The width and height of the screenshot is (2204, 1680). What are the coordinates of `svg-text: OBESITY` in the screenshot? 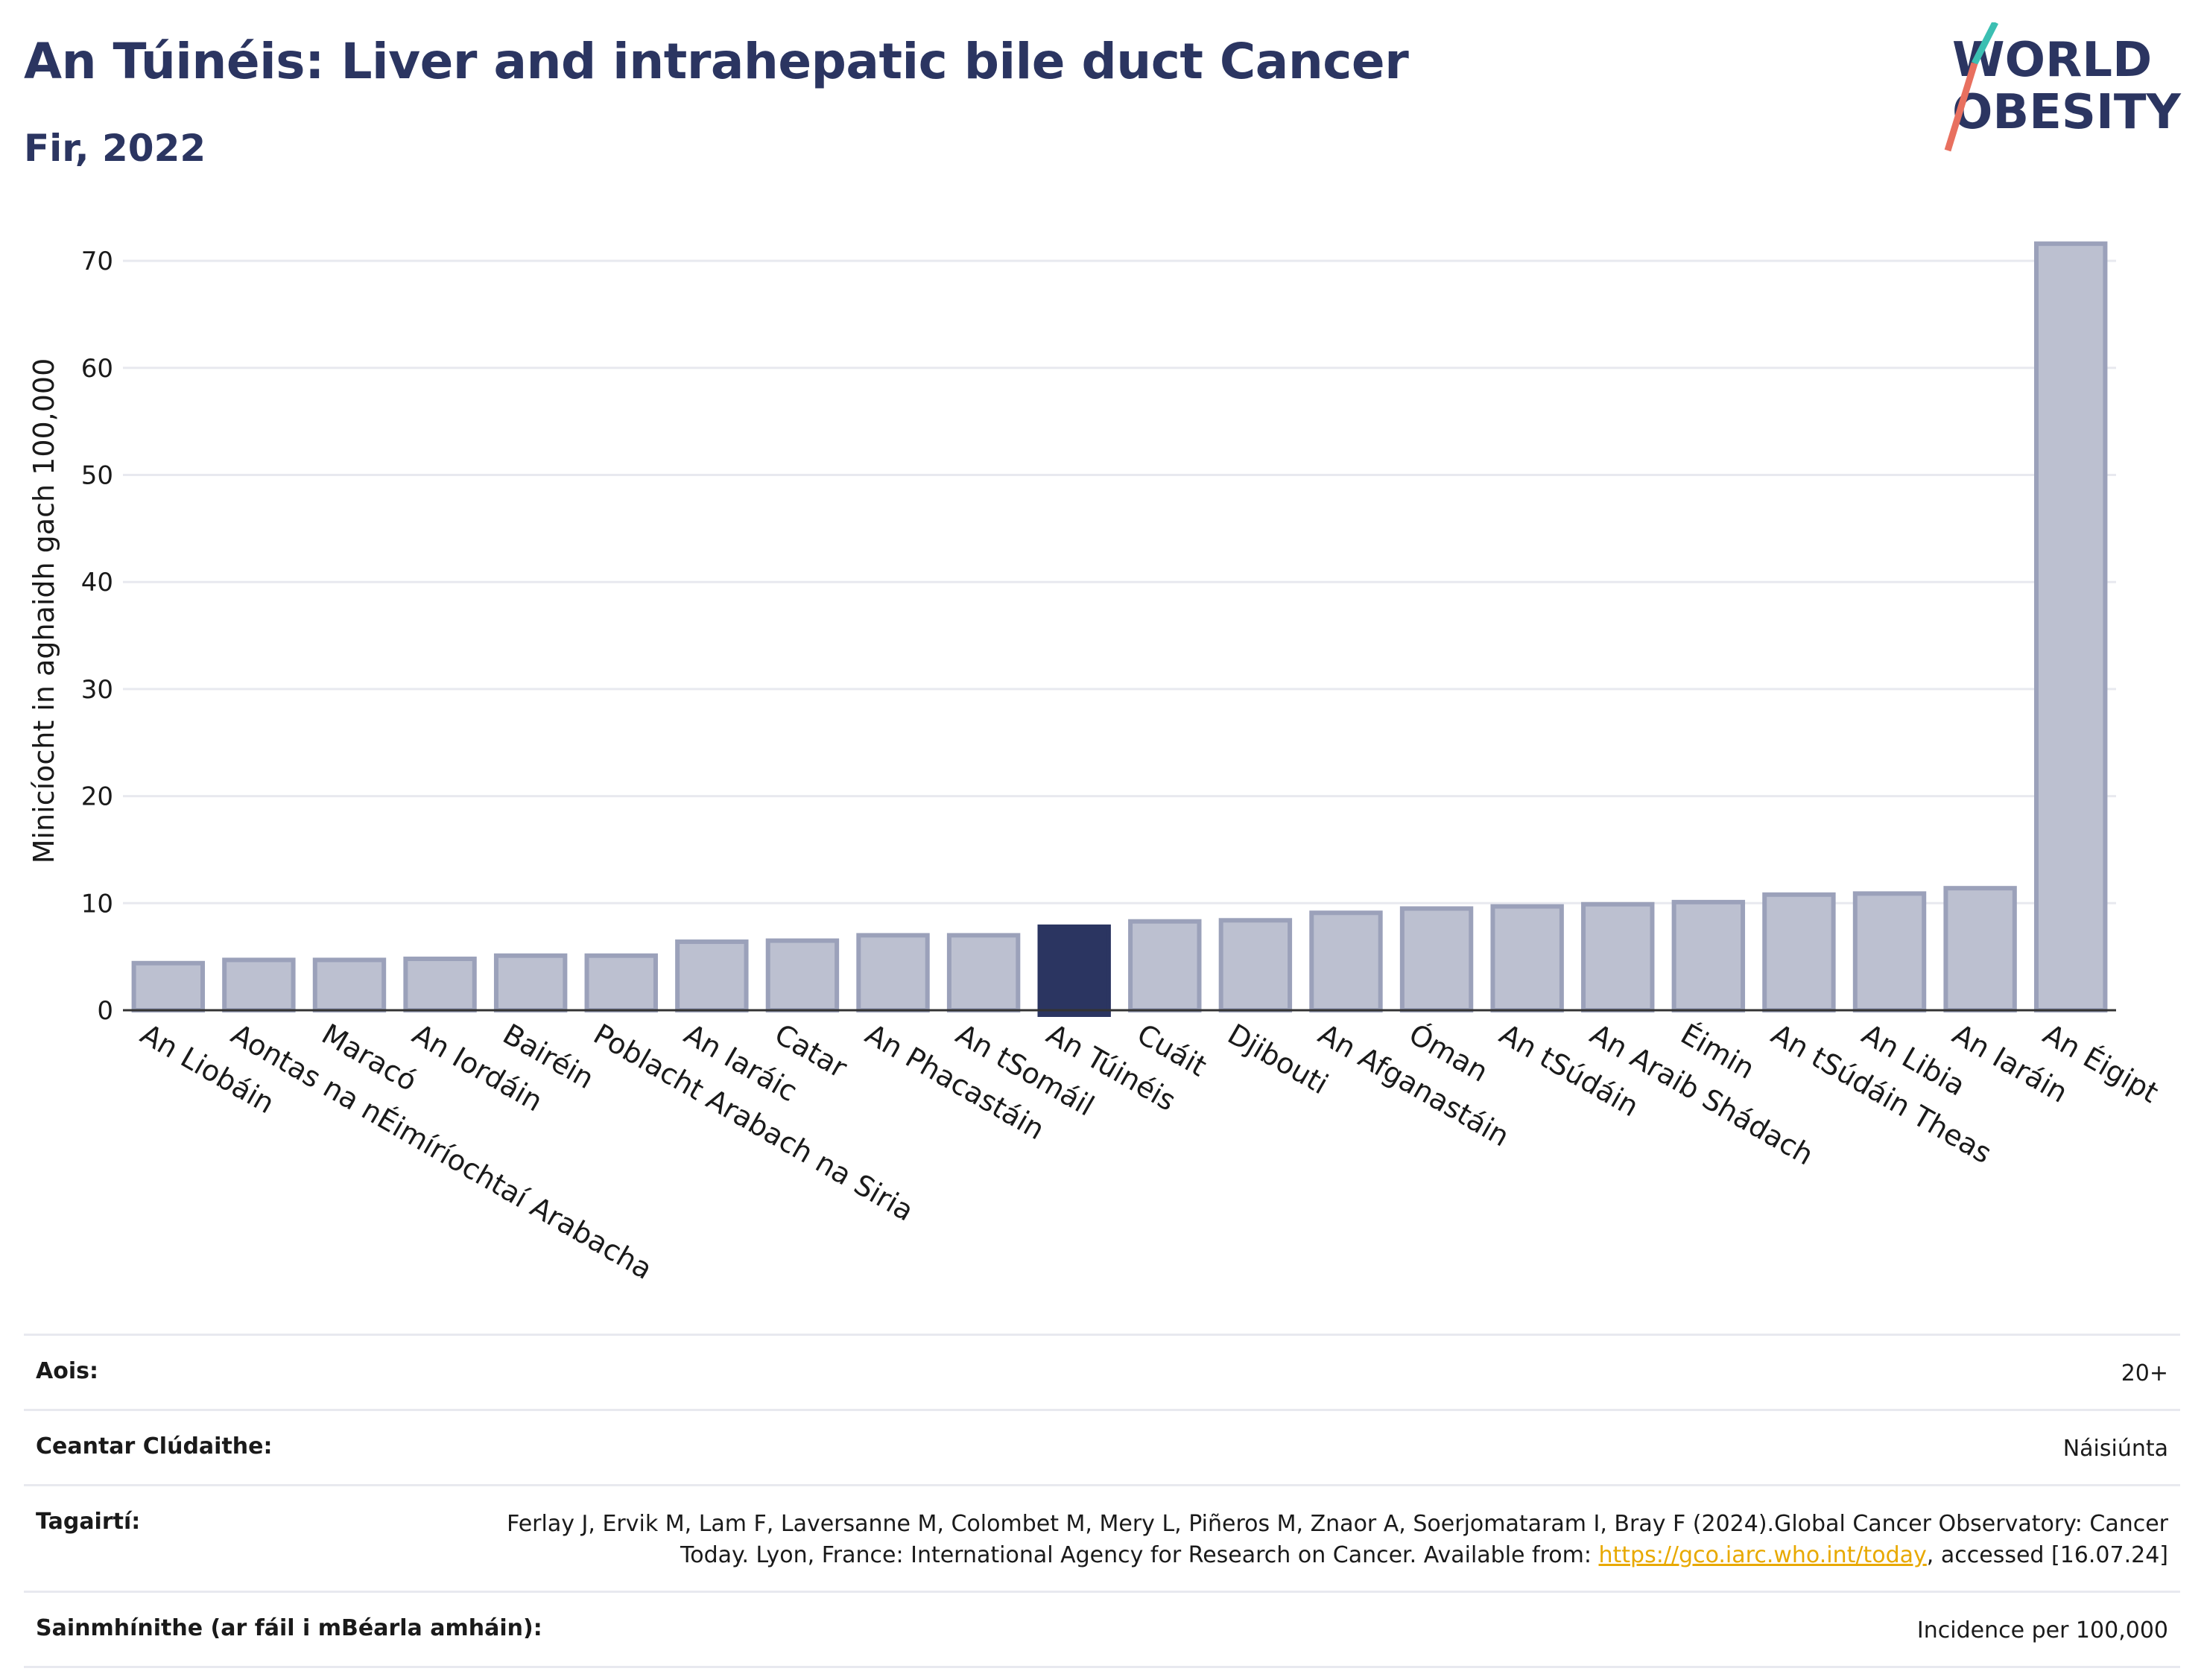 It's located at (2066, 112).